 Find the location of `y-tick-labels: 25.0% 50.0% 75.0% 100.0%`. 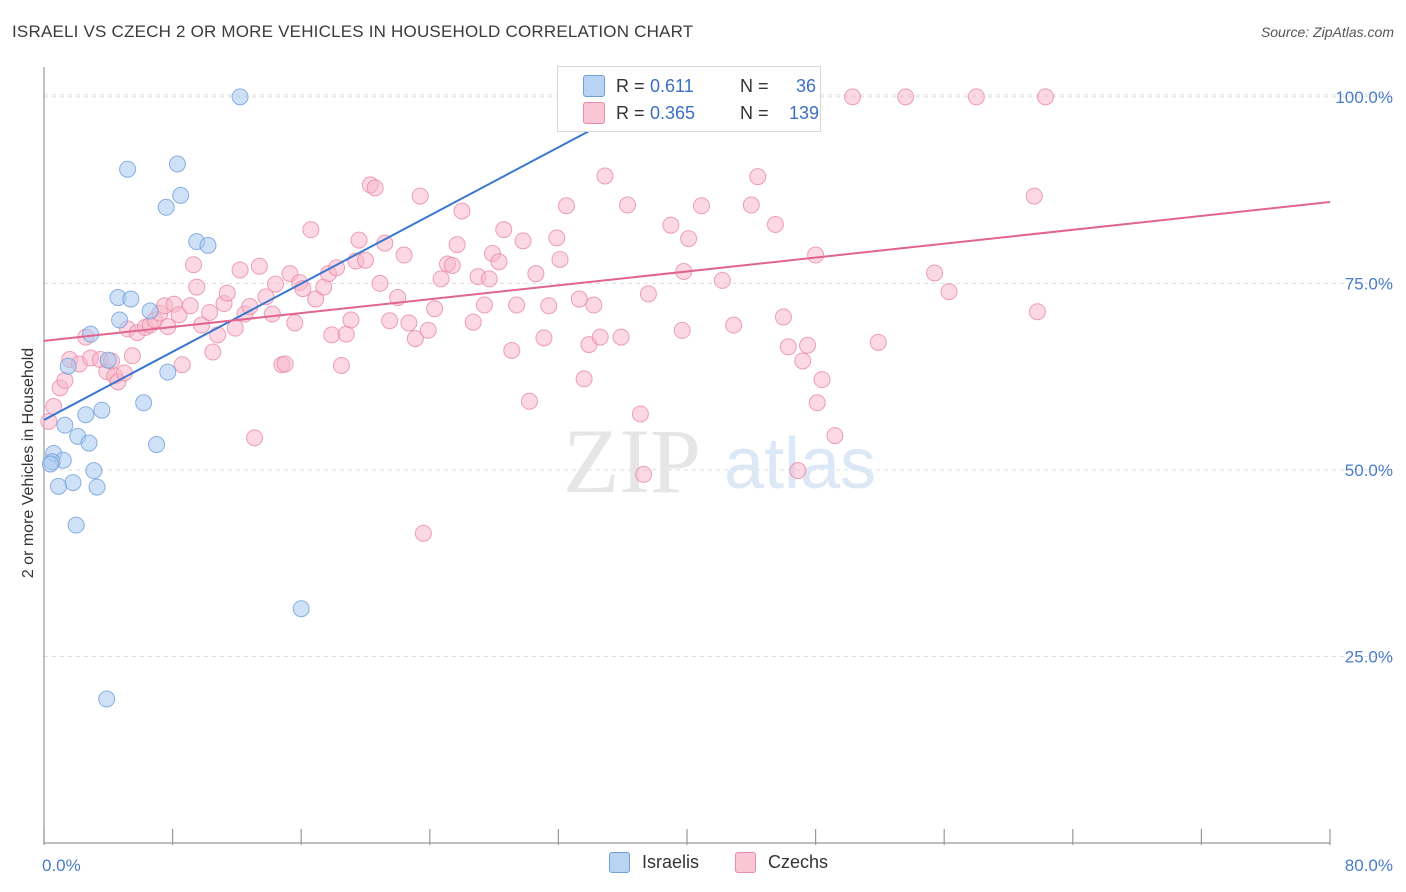

y-tick-labels: 25.0% 50.0% 75.0% 100.0% is located at coordinates (1364, 377).